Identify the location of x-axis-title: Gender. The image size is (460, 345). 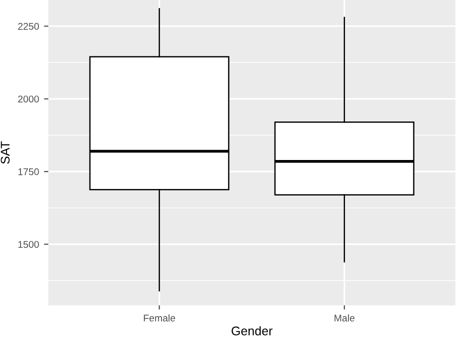
(252, 331).